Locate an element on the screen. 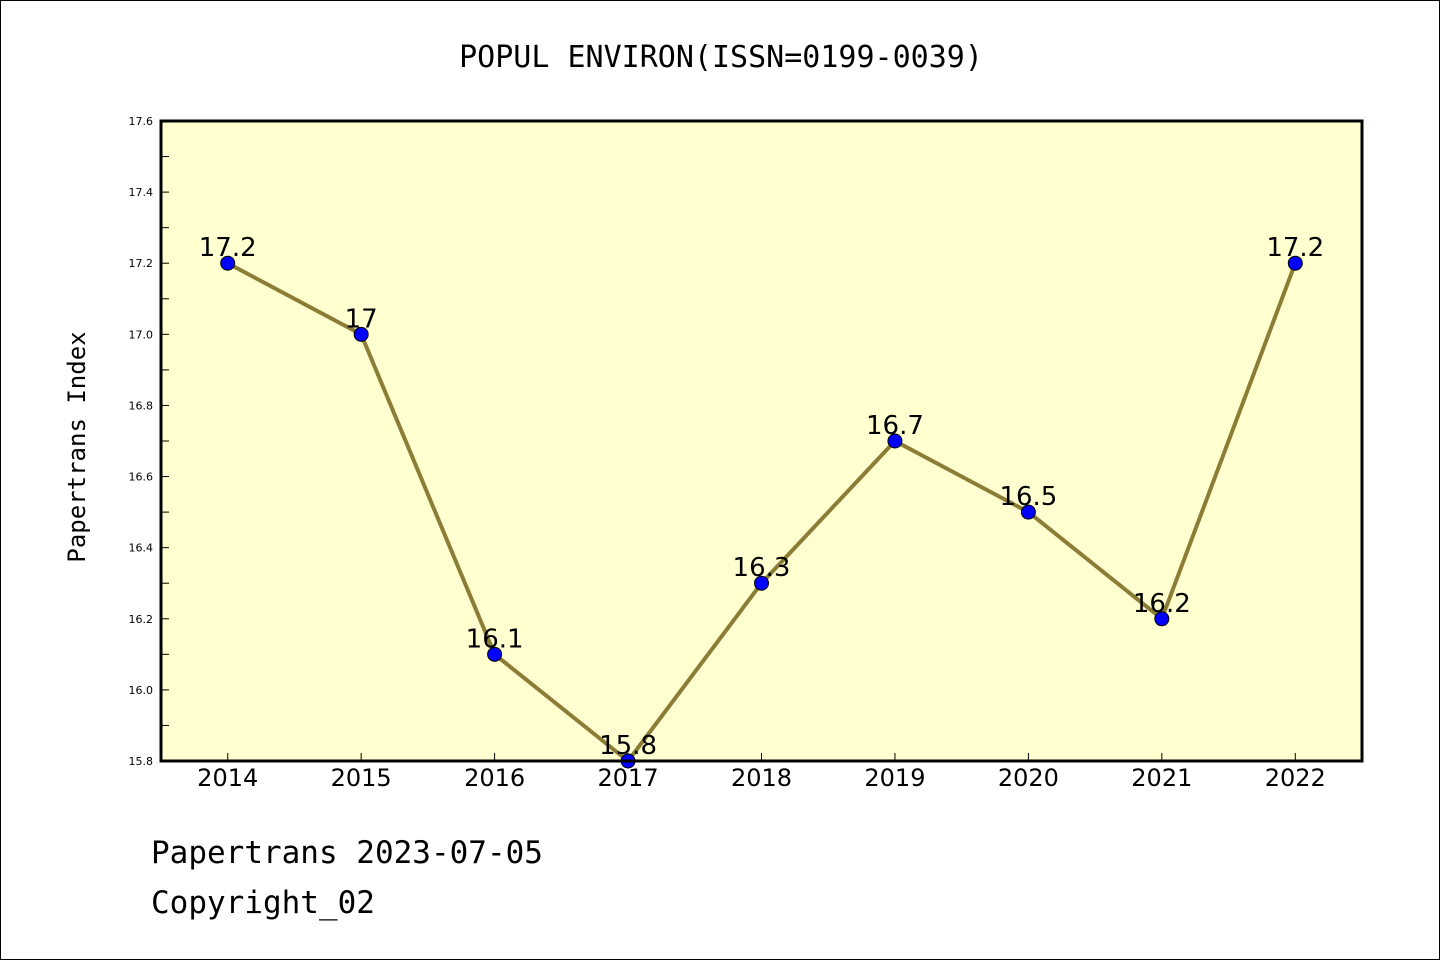 The height and width of the screenshot is (961, 1440). x-tick-label: 2020 is located at coordinates (1028, 778).